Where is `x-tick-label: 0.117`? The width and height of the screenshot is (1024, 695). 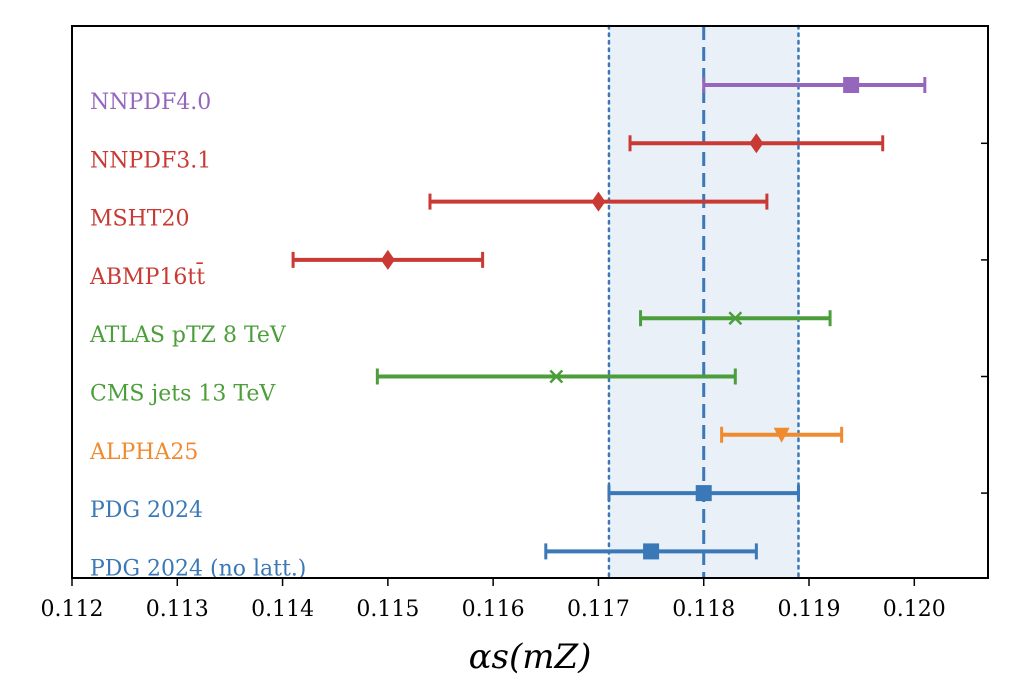 x-tick-label: 0.117 is located at coordinates (598, 609).